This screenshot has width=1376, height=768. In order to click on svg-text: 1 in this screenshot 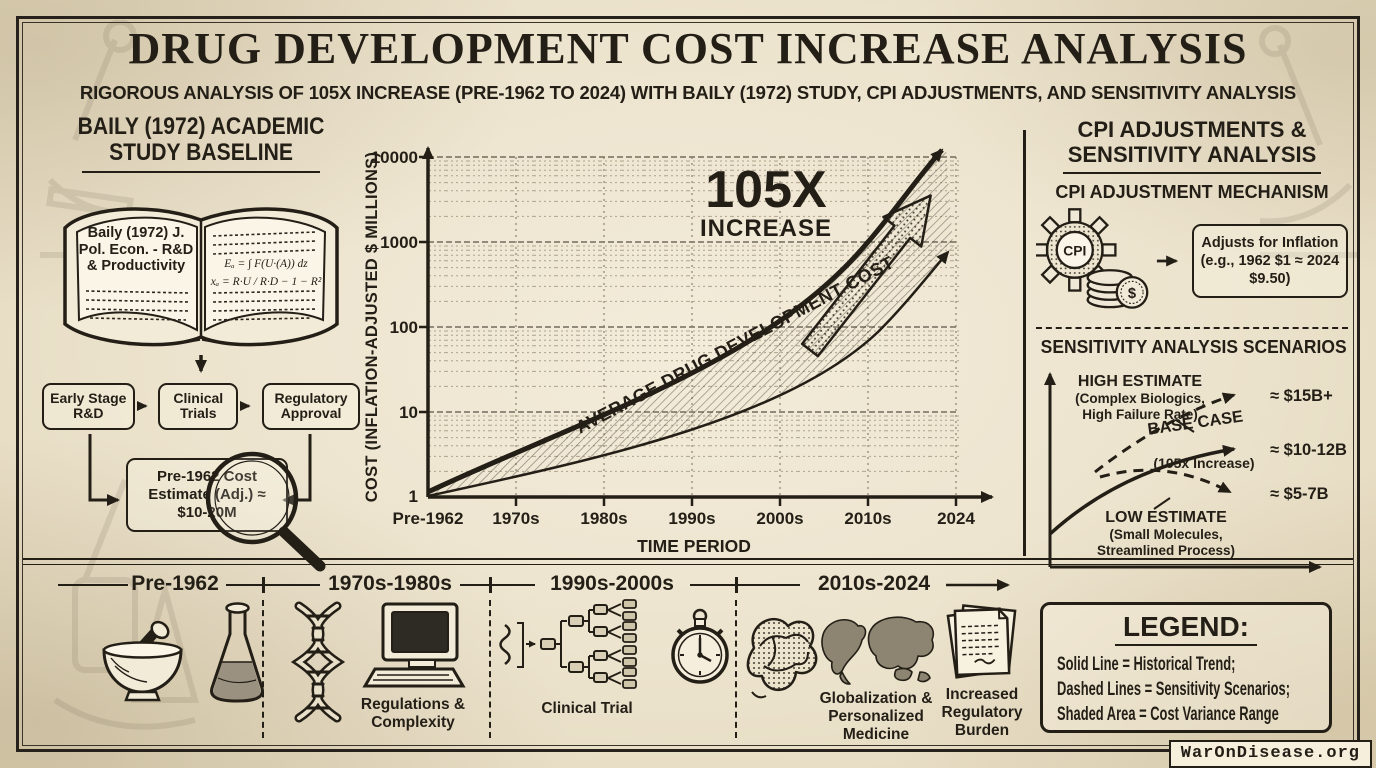, I will do `click(413, 496)`.